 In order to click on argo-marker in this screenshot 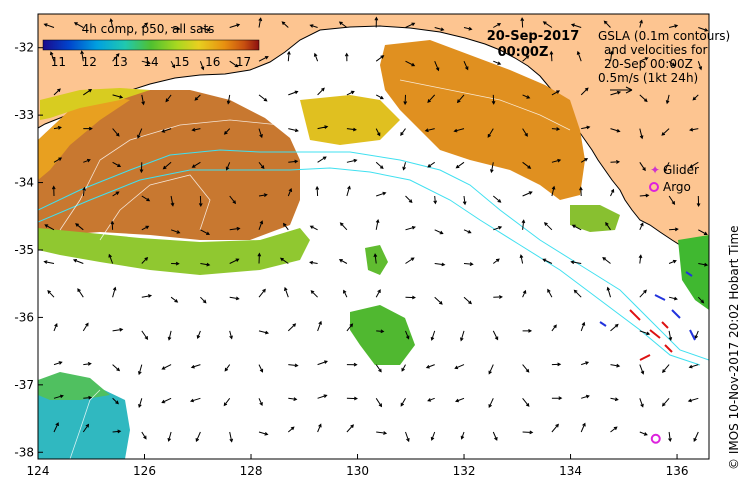, I will do `click(655, 438)`.